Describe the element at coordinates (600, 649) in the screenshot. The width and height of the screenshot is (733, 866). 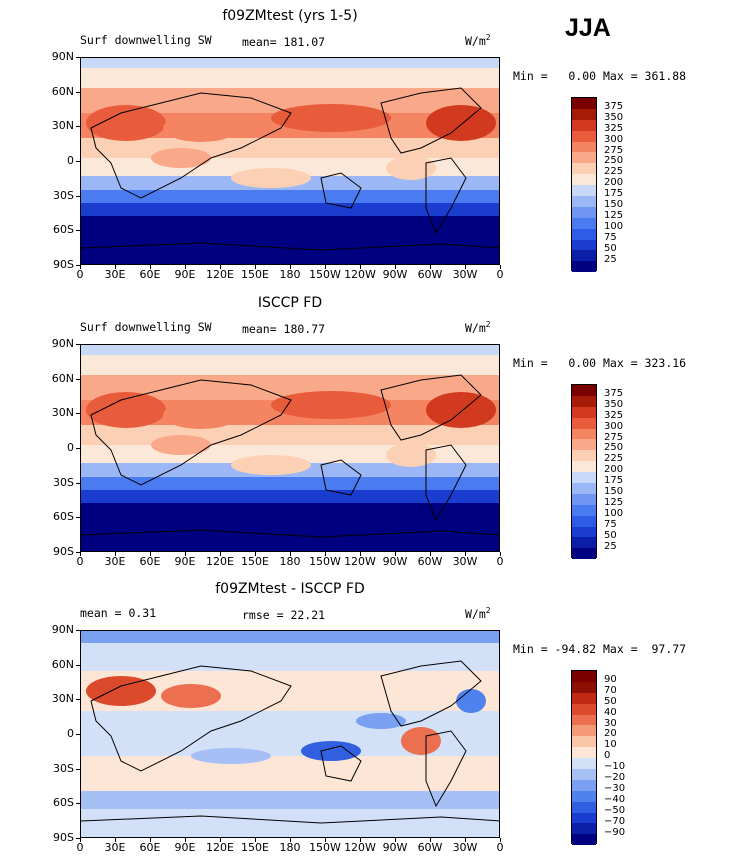
I see `min-max-label: Min = -94.82 Max = 97.77` at that location.